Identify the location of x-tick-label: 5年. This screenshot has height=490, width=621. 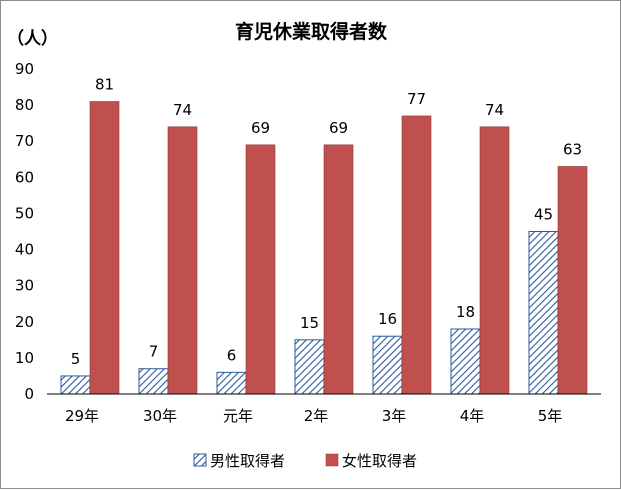
(550, 416).